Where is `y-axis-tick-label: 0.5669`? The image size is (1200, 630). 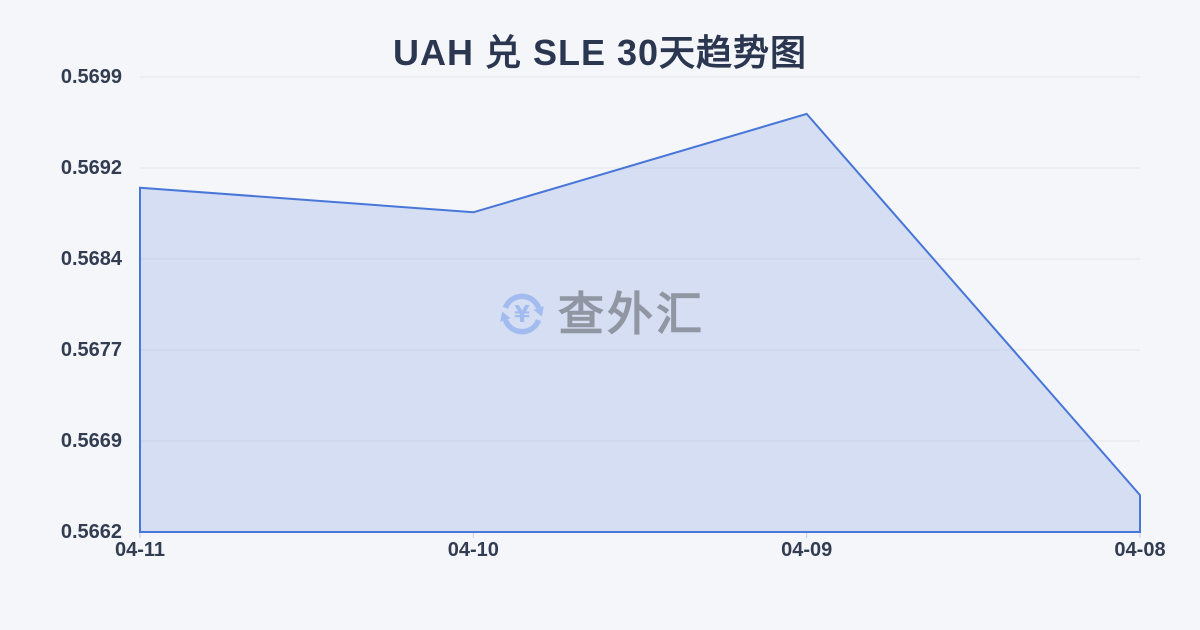
y-axis-tick-label: 0.5669 is located at coordinates (91, 441).